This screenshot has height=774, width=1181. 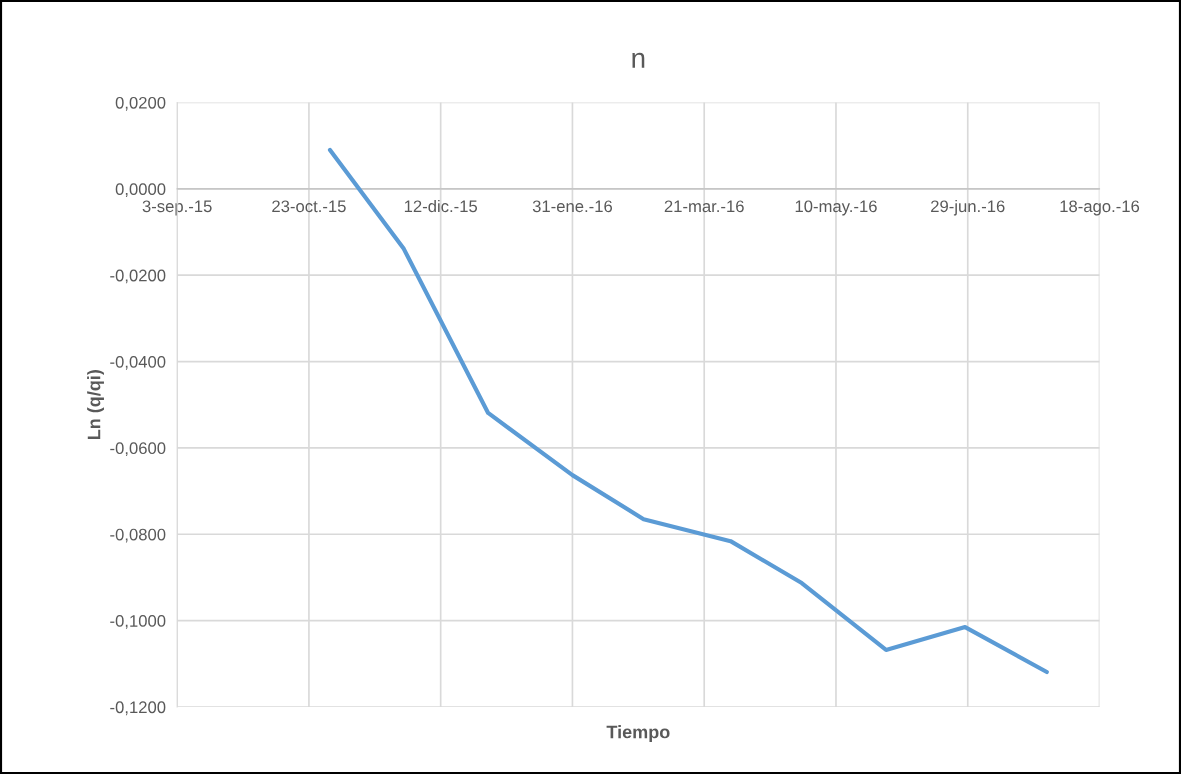 What do you see at coordinates (95, 405) in the screenshot?
I see `y-axis-title: Ln (q/qi)` at bounding box center [95, 405].